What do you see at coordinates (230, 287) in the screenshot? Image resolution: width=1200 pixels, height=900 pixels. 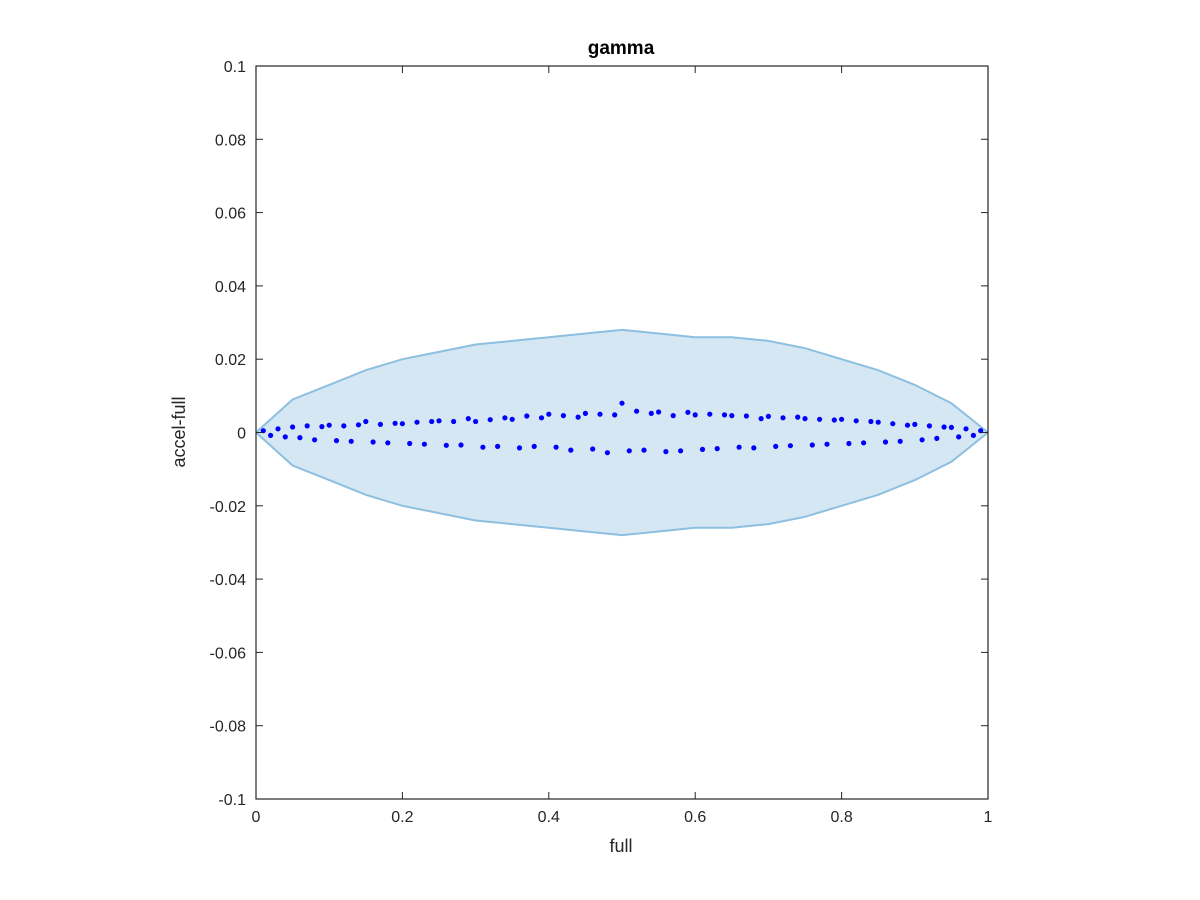 I see `y-tick-label: 0.04` at bounding box center [230, 287].